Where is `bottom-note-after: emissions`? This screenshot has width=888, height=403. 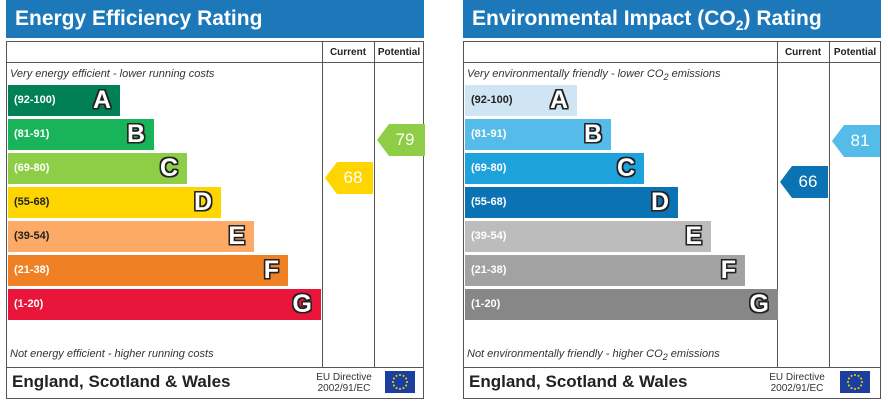 bottom-note-after: emissions is located at coordinates (693, 354).